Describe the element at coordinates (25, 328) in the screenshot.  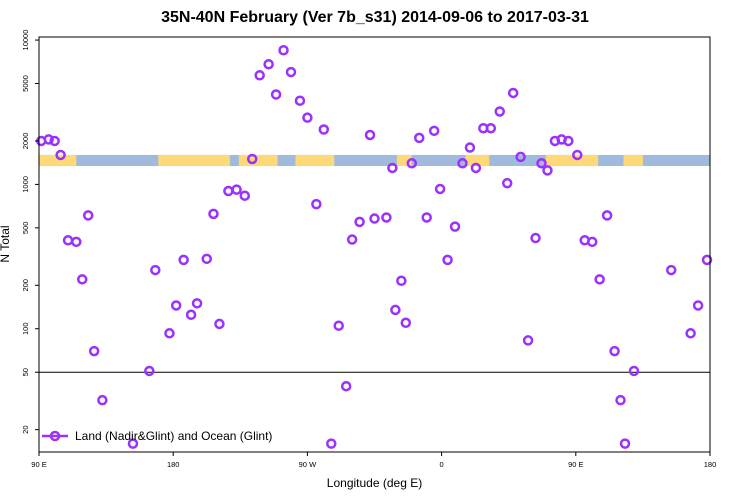
I see `y-tick-label: 100` at that location.